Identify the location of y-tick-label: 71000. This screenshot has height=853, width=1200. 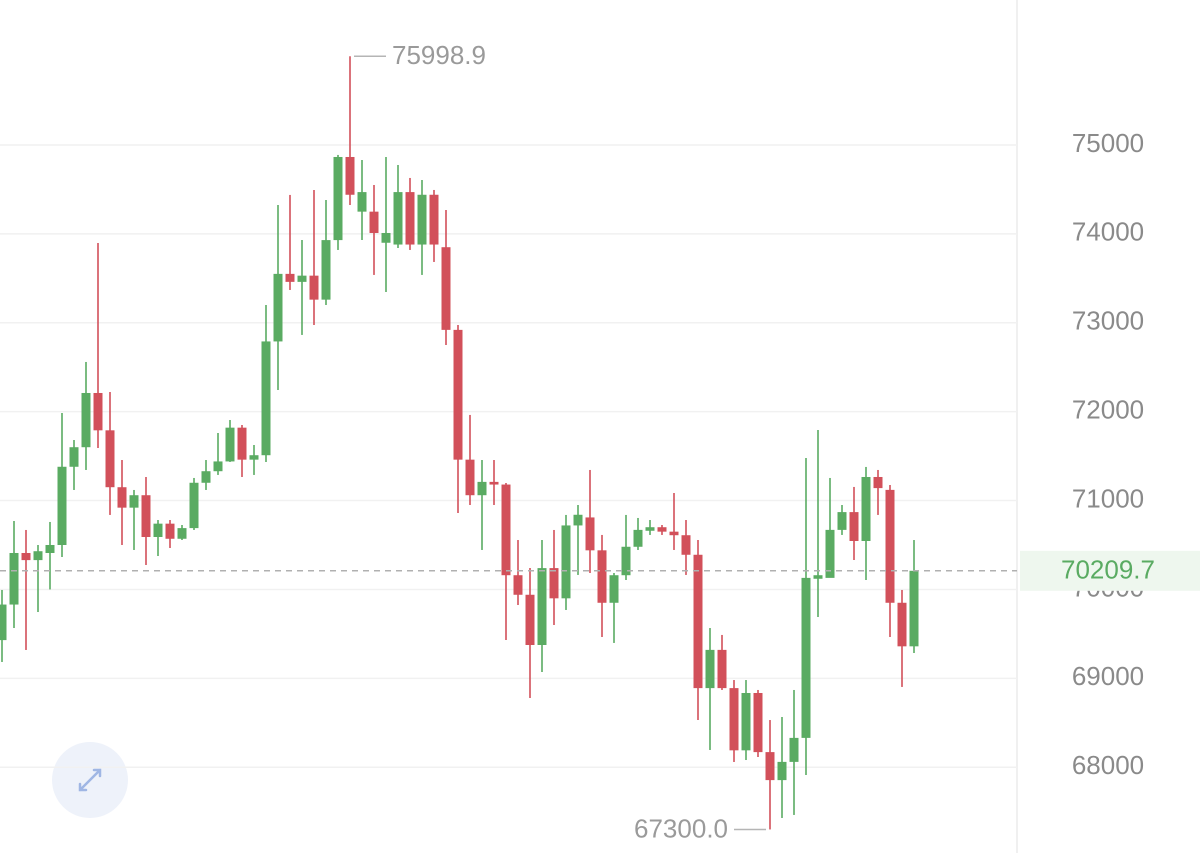
(1108, 498).